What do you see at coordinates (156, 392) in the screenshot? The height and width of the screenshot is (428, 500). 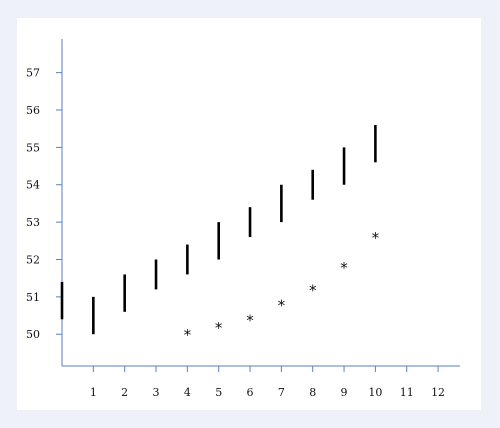 I see `x-tick-label: 3` at bounding box center [156, 392].